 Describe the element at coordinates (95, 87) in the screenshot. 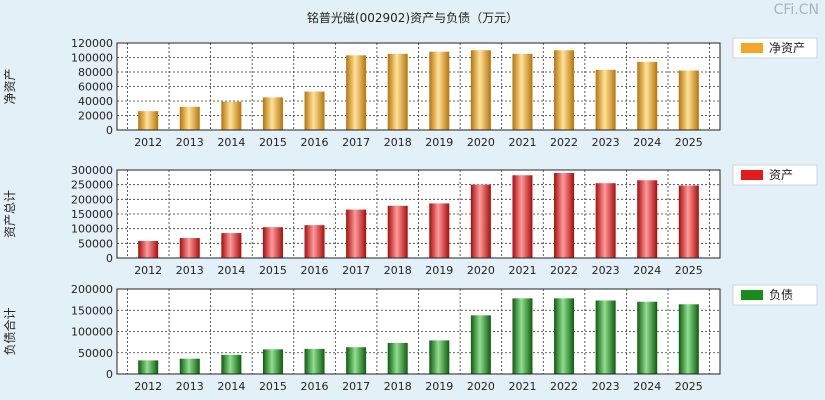

I see `y-tick-label: 60000` at that location.